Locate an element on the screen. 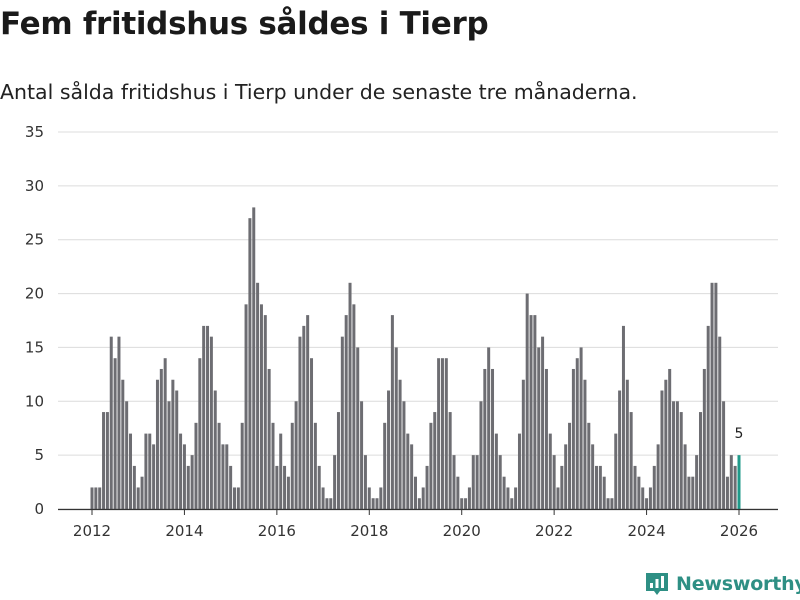 Image resolution: width=800 pixels, height=600 pixels. y-tick-label: 0 is located at coordinates (39, 509).